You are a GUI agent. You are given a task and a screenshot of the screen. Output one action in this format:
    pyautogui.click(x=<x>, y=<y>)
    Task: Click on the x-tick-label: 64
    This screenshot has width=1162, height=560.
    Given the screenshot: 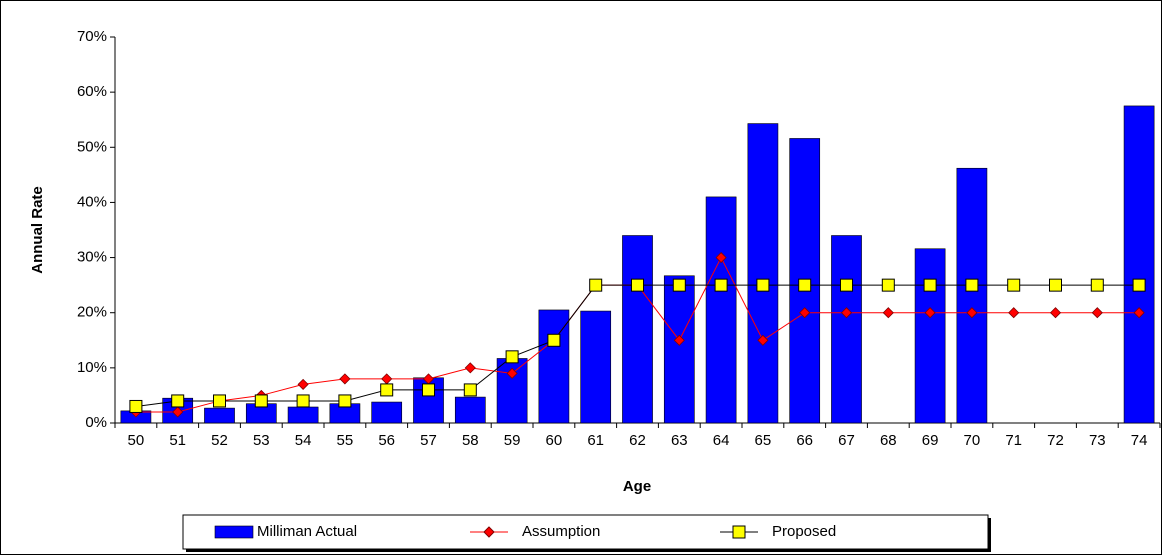 What is the action you would take?
    pyautogui.click(x=721, y=440)
    